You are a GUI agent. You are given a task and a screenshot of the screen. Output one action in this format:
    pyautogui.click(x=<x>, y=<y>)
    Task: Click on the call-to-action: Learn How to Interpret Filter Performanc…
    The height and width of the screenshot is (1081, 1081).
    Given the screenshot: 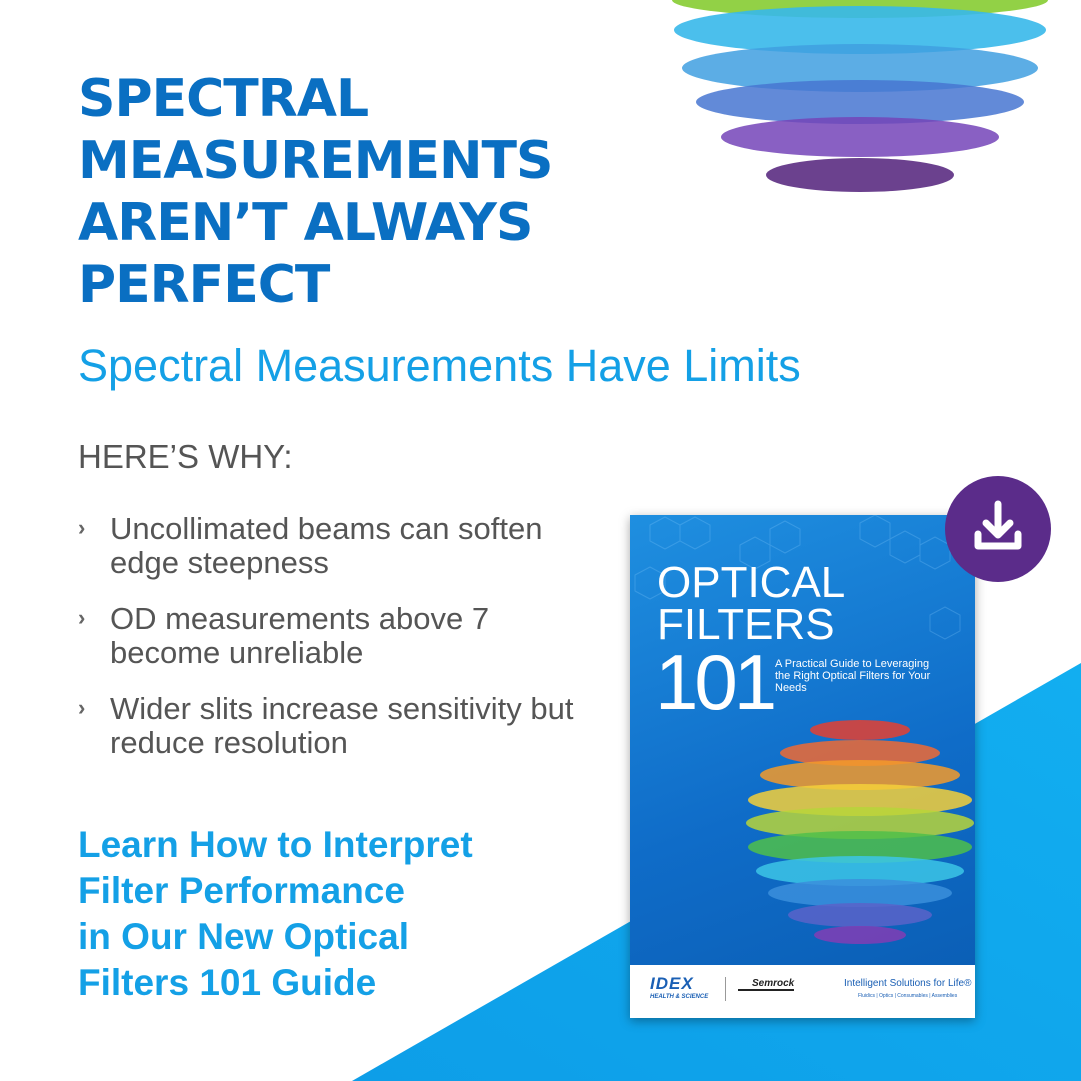 What is the action you would take?
    pyautogui.click(x=328, y=914)
    